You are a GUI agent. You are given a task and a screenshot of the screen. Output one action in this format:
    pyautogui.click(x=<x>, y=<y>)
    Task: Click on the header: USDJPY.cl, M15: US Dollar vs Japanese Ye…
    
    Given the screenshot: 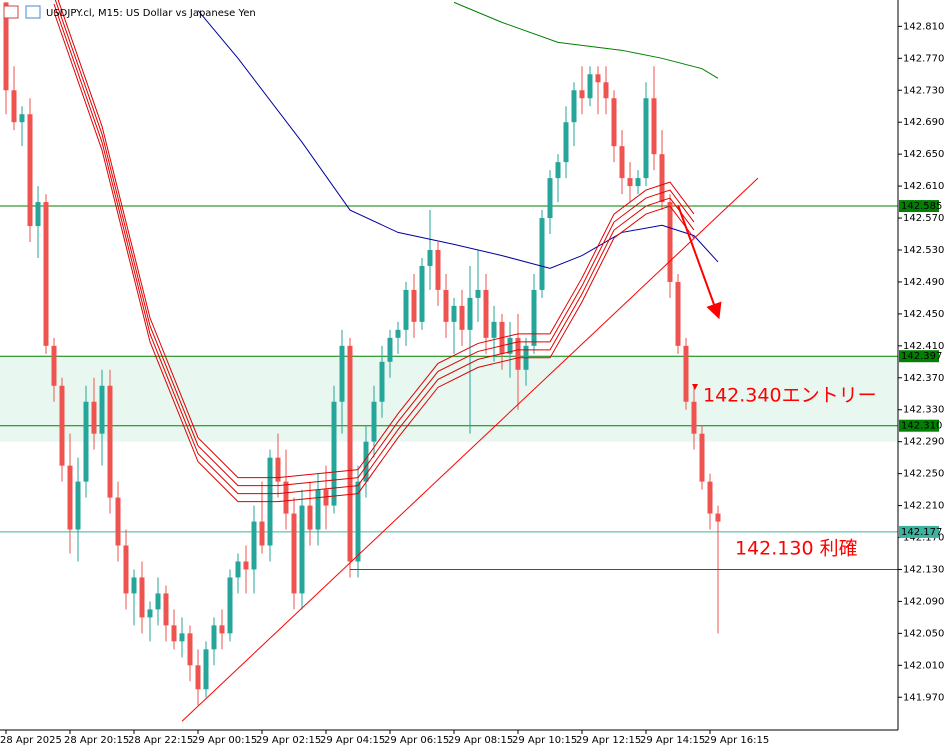 What is the action you would take?
    pyautogui.click(x=129, y=12)
    